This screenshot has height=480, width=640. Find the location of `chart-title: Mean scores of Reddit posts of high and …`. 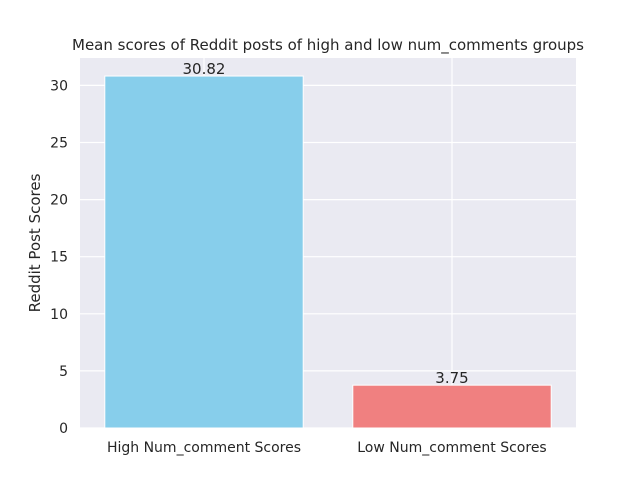

chart-title: Mean scores of Reddit posts of high and … is located at coordinates (328, 45).